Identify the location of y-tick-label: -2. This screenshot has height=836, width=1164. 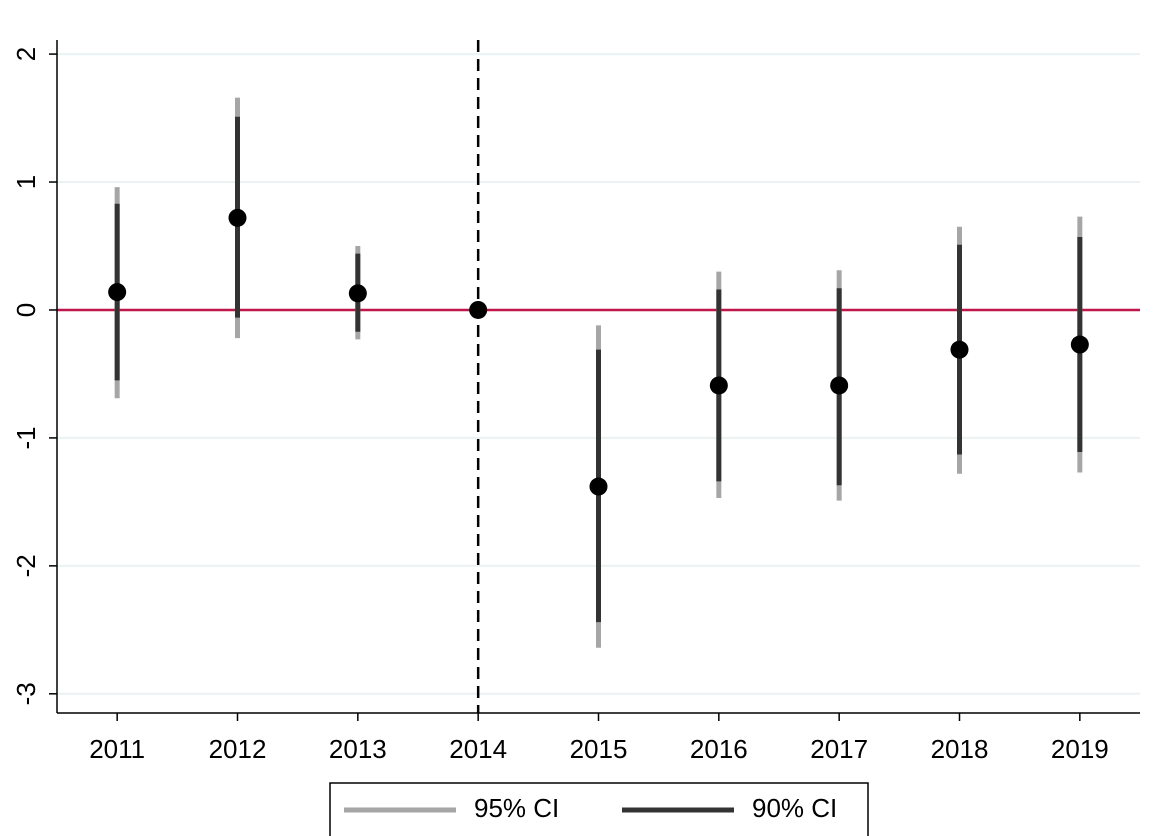
(26, 565).